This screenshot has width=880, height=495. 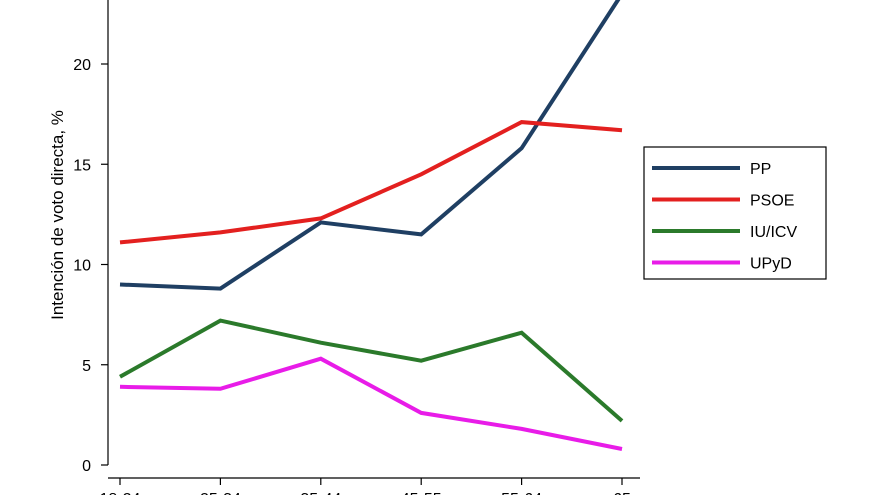 I want to click on y-tick-label: 5, so click(x=86, y=366).